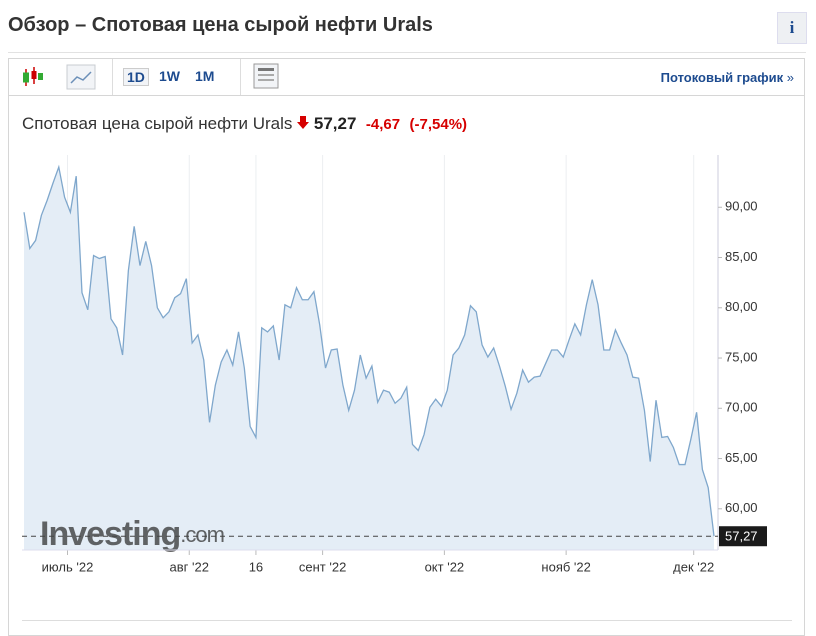  Describe the element at coordinates (157, 123) in the screenshot. I see `quote-name: Спотовая цена сырой нефти Urals` at that location.